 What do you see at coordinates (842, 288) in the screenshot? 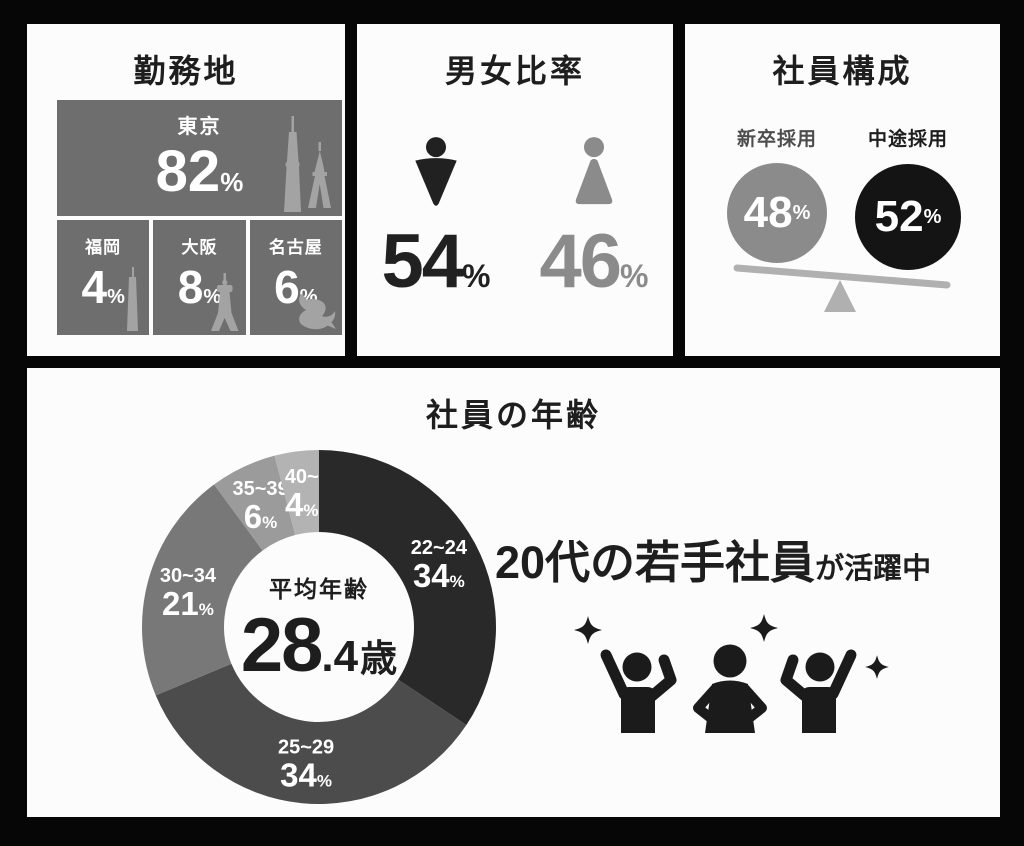
I see `seesaw-balance-icon` at bounding box center [842, 288].